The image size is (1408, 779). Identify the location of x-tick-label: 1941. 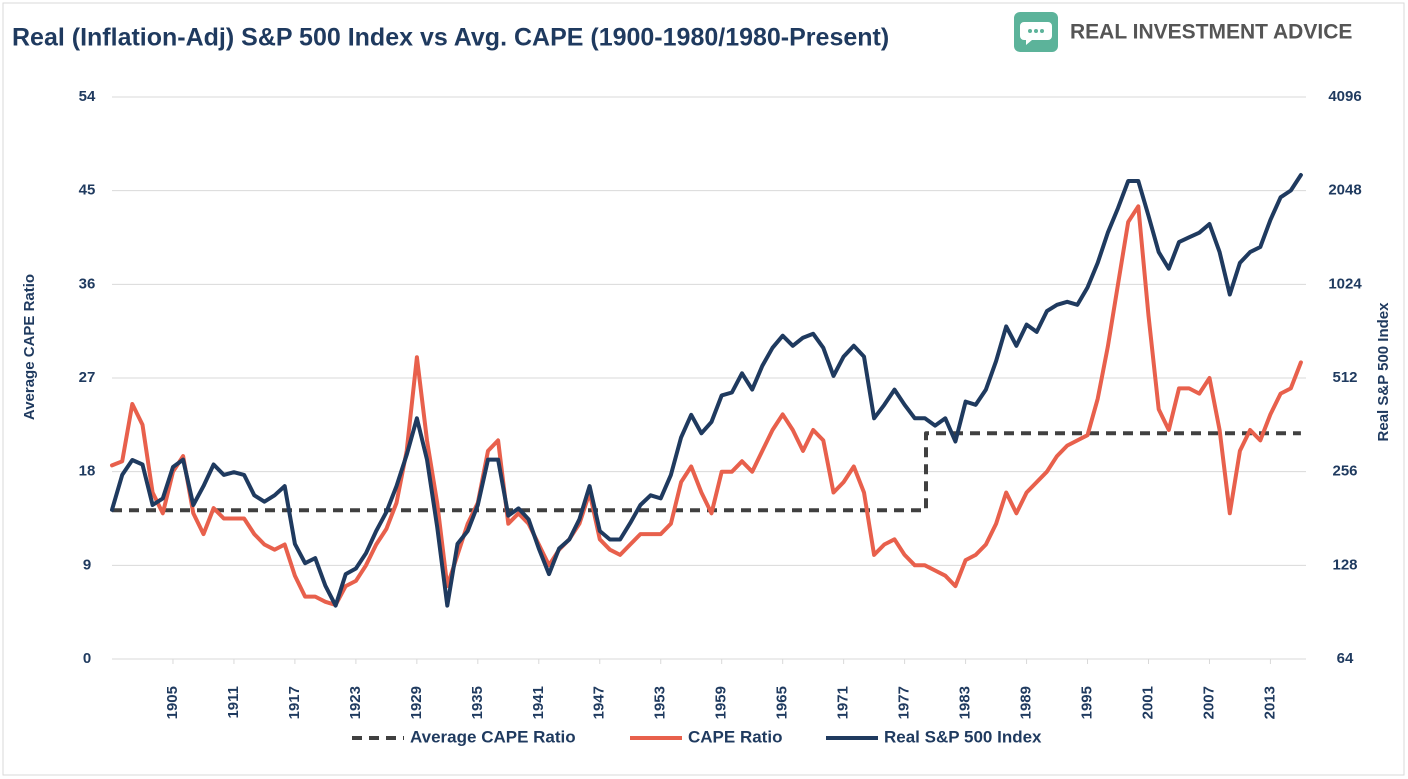
(538, 702).